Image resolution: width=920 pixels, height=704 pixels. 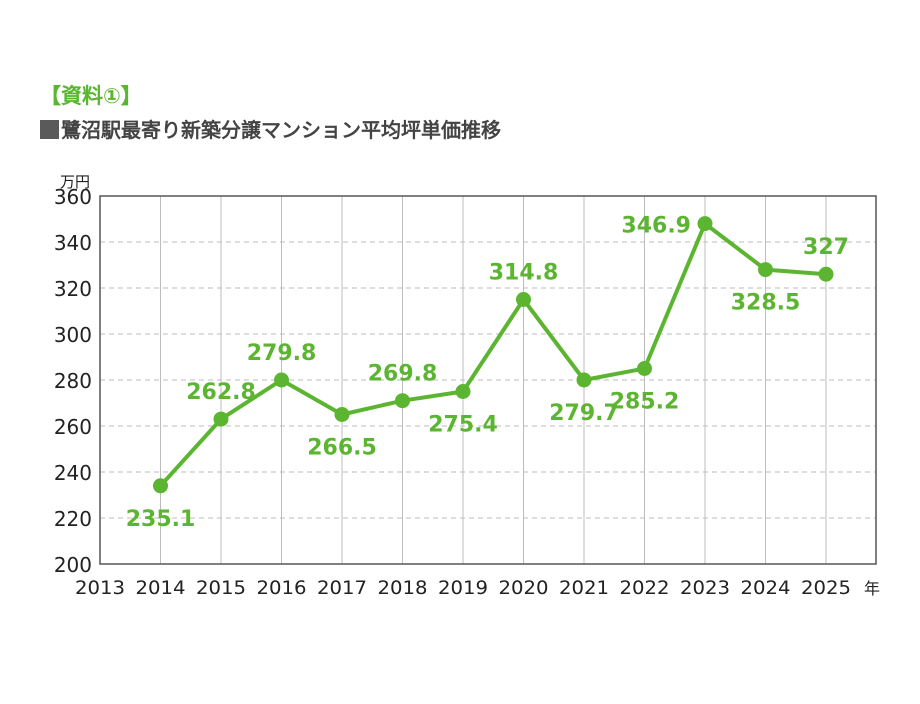 I want to click on x-tick-label: 2023, so click(x=705, y=588).